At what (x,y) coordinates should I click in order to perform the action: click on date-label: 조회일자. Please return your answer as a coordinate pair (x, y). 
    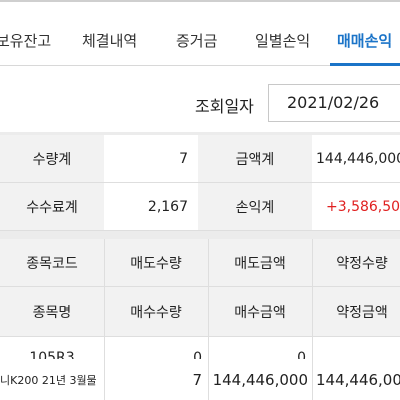
    Looking at the image, I should click on (224, 106).